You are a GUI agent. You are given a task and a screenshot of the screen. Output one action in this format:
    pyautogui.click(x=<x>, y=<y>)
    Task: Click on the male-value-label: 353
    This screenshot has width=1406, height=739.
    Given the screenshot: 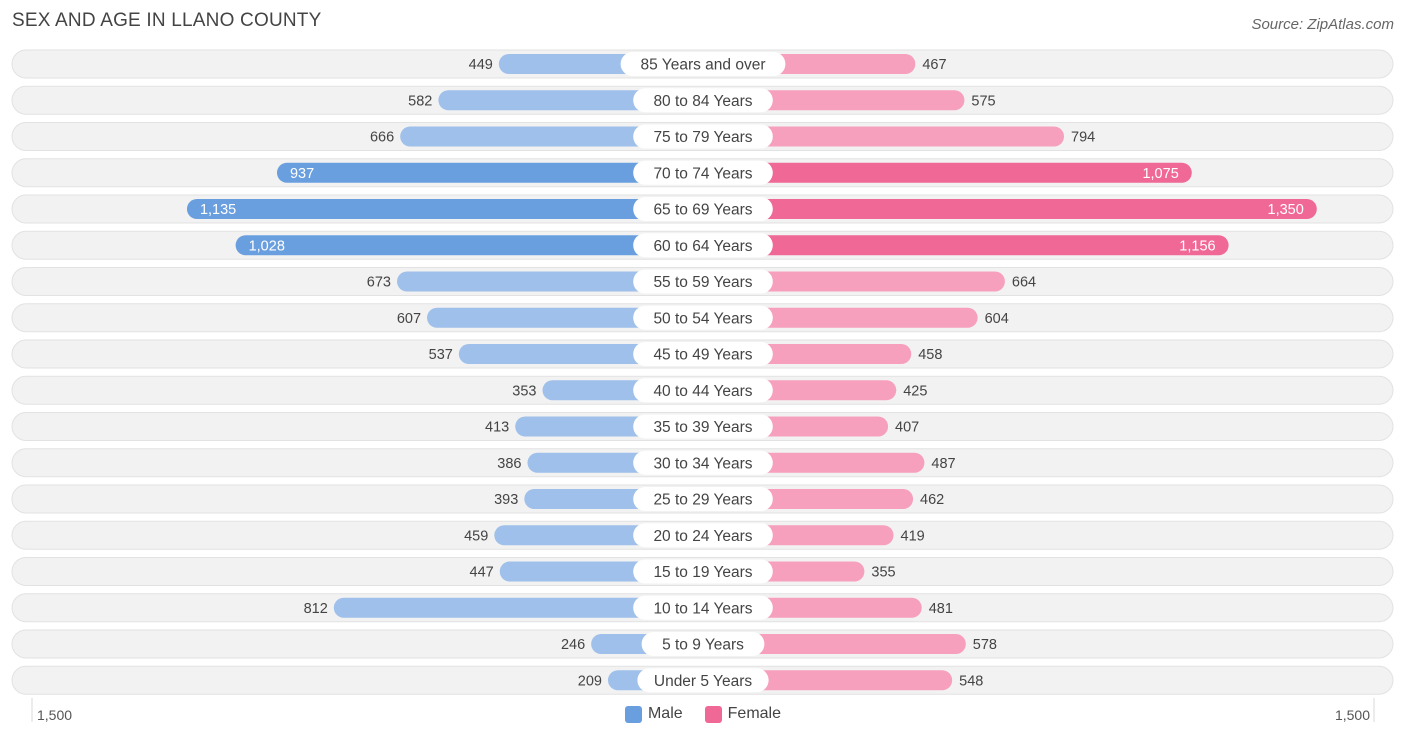 What is the action you would take?
    pyautogui.click(x=524, y=391)
    